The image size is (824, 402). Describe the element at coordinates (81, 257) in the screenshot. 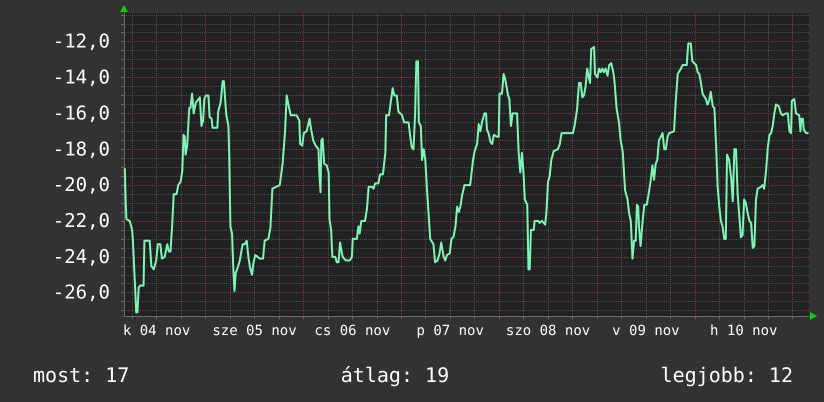

I see `y-tick-label: -24,0` at that location.